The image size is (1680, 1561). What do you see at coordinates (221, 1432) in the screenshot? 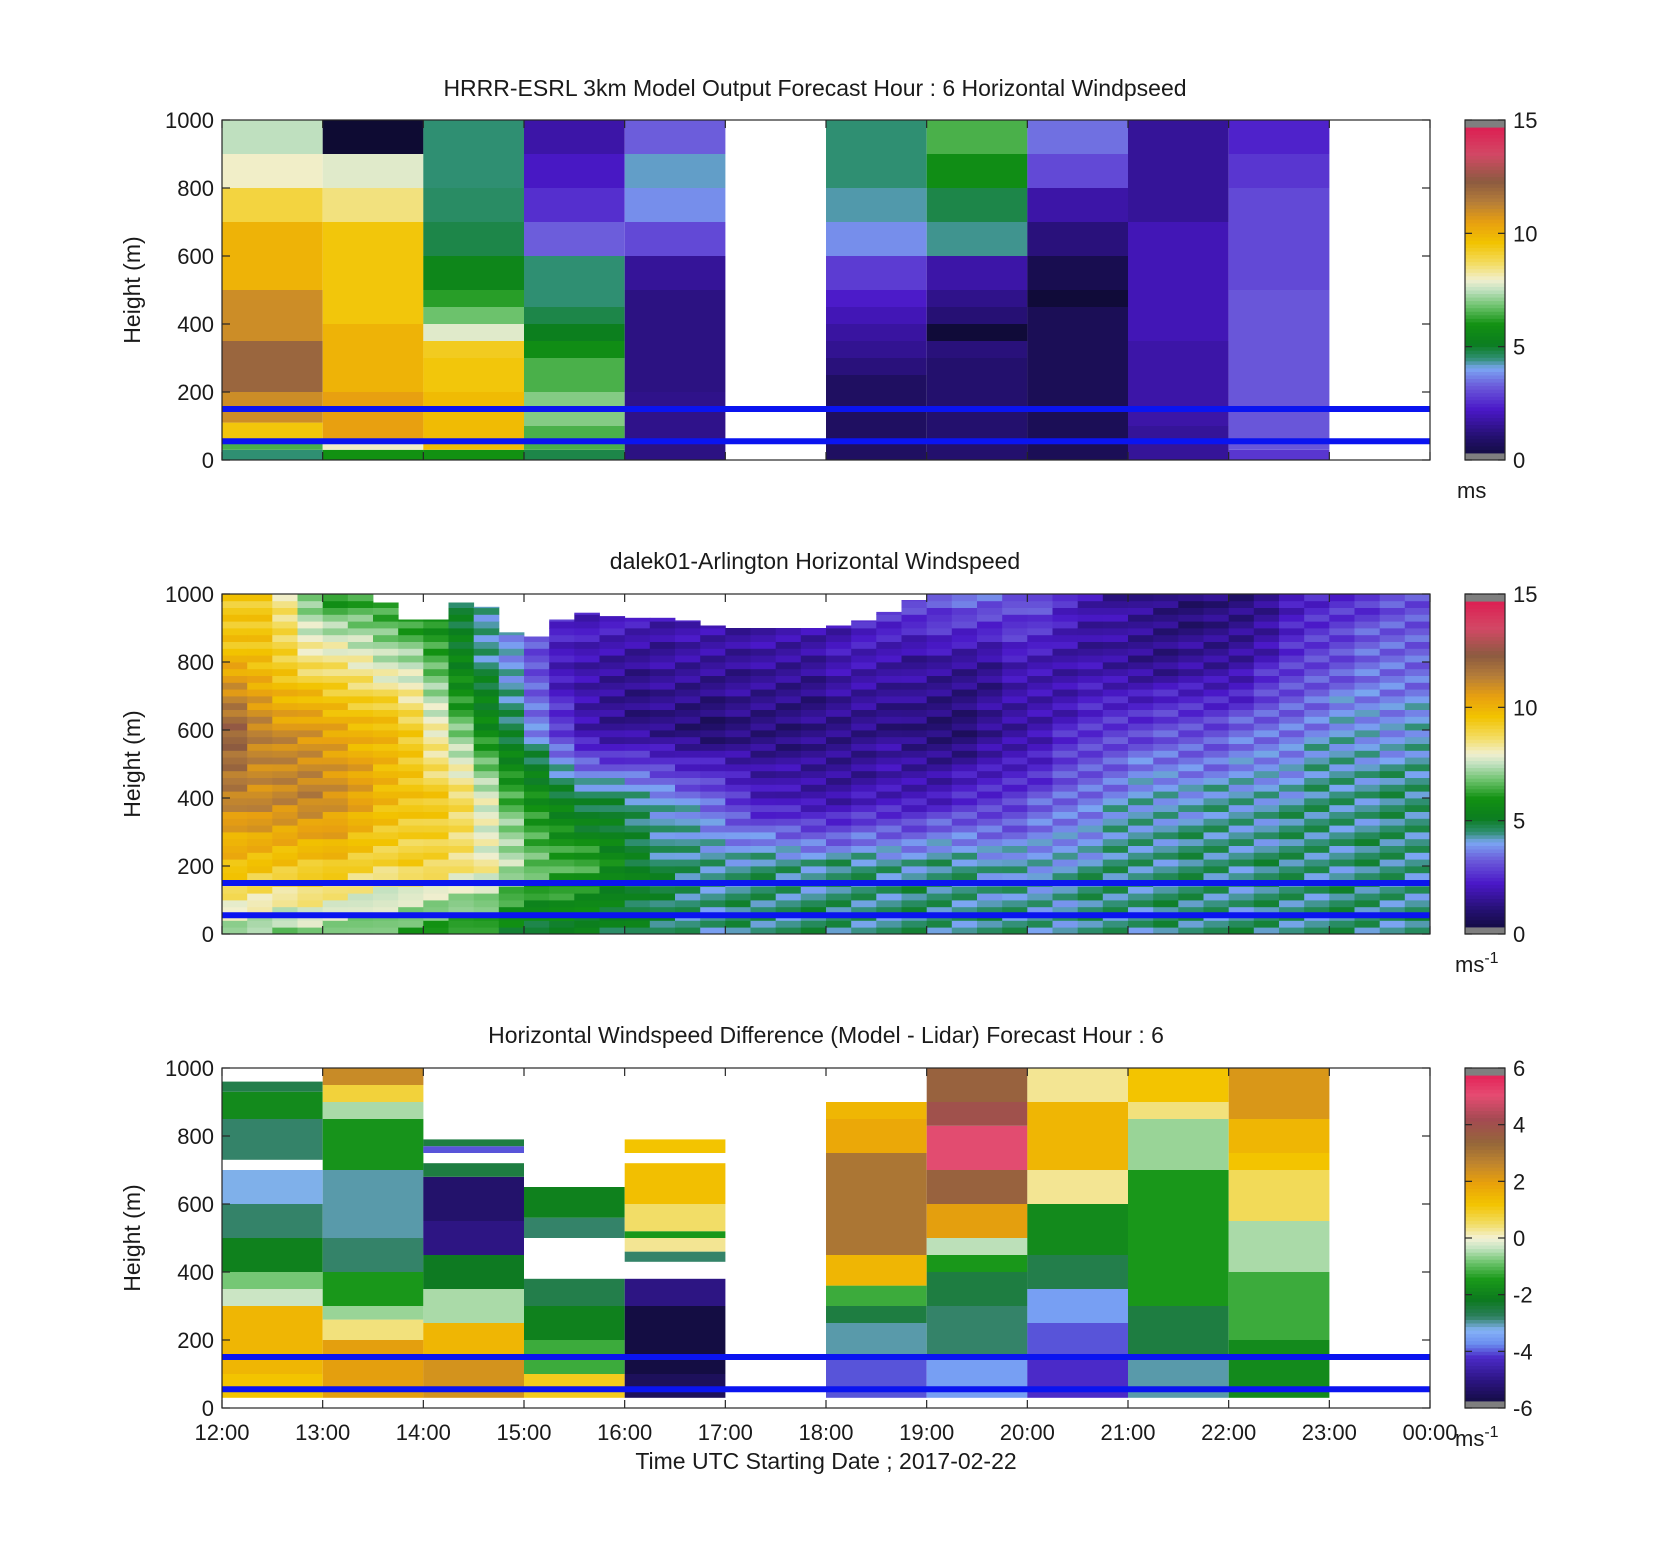
I see `x-tick-label: 12:00` at bounding box center [221, 1432].